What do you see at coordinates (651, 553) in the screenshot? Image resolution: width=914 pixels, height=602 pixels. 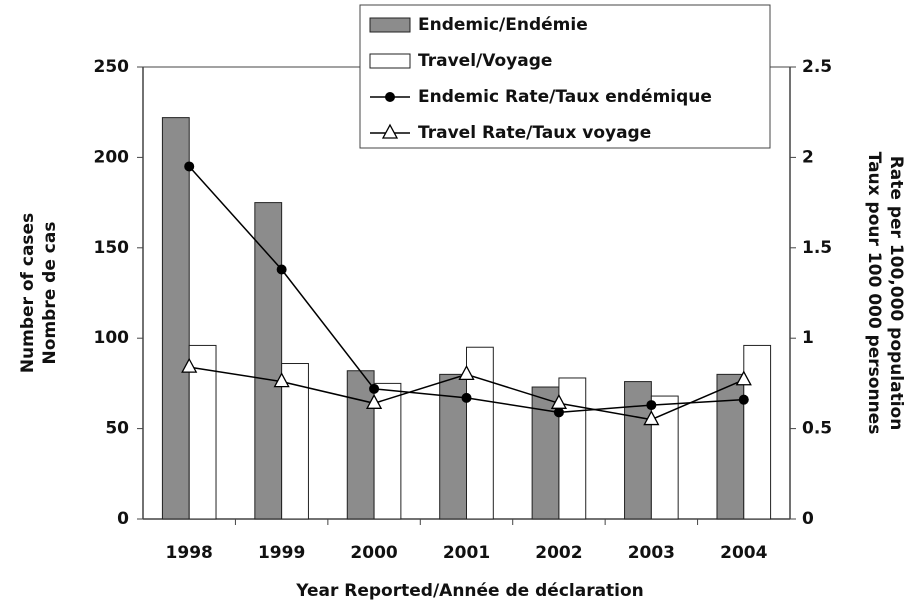 I see `x-tick-label: 2003` at bounding box center [651, 553].